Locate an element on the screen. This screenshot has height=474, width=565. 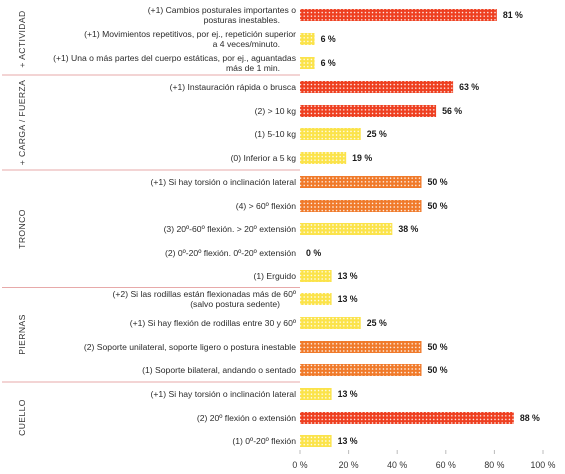
category-label-line: (1) Erguido is located at coordinates (274, 276).